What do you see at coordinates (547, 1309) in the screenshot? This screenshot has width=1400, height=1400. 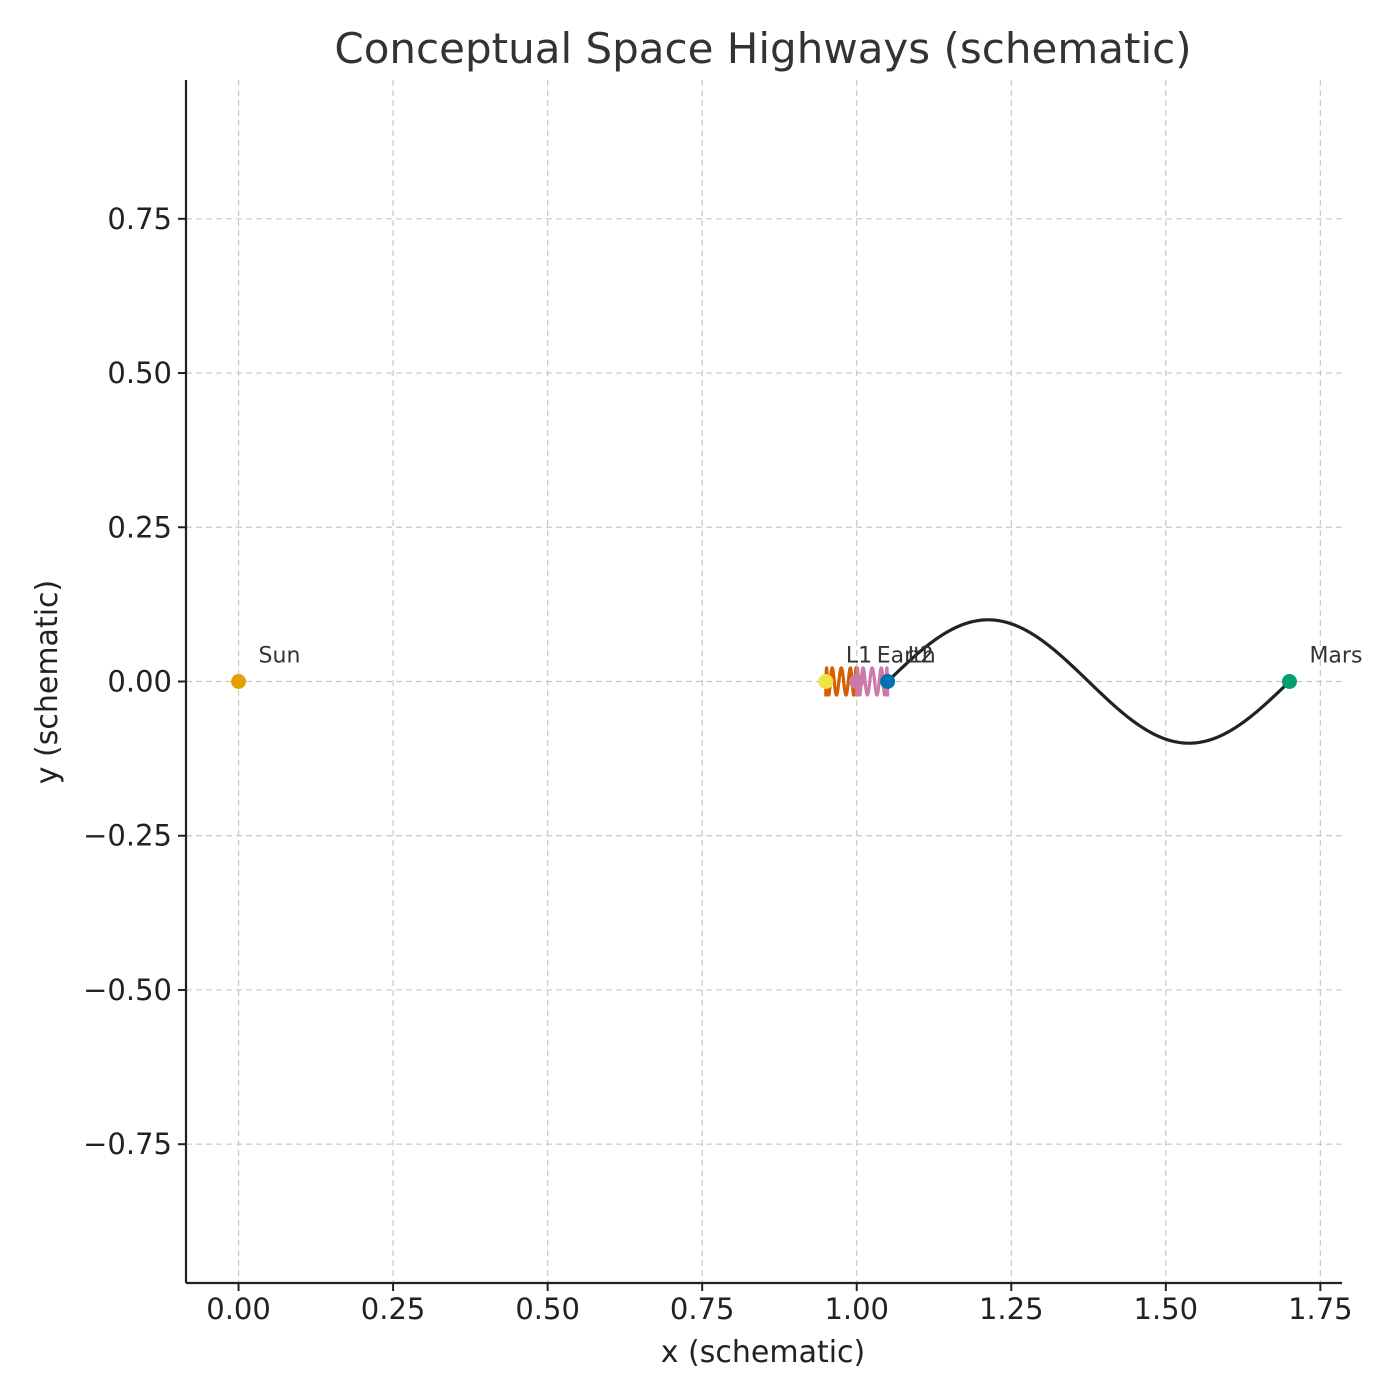 I see `x-tick-label: 0.50` at bounding box center [547, 1309].